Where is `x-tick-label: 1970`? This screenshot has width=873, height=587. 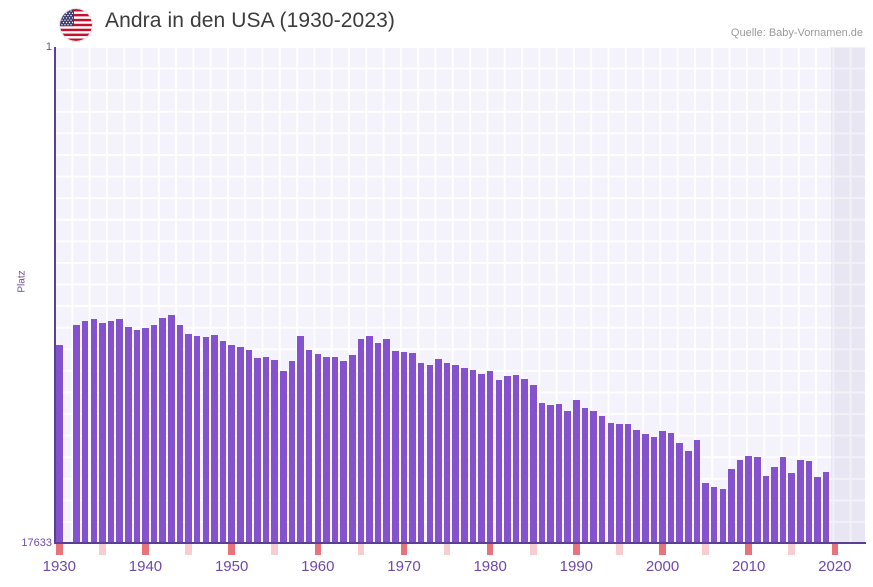 x-tick-label: 1970 is located at coordinates (404, 566).